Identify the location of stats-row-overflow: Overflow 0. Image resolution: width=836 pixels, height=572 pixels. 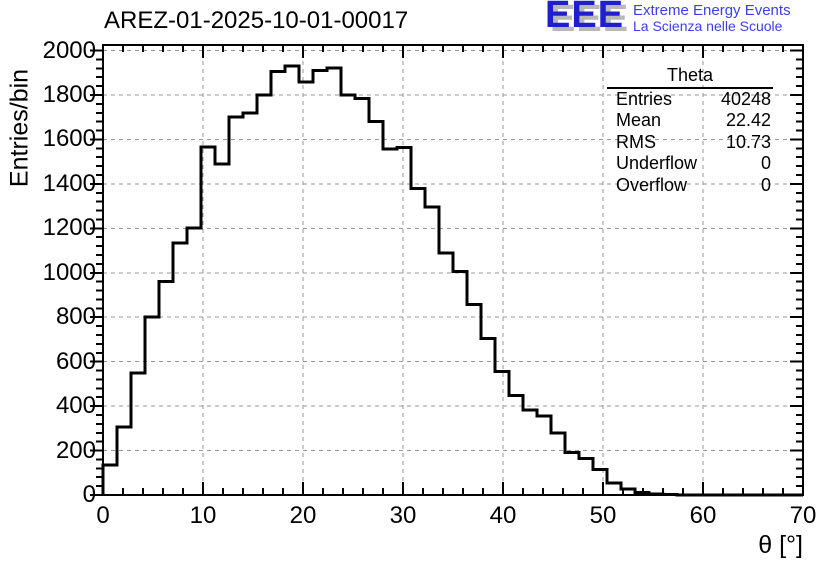
(690, 185).